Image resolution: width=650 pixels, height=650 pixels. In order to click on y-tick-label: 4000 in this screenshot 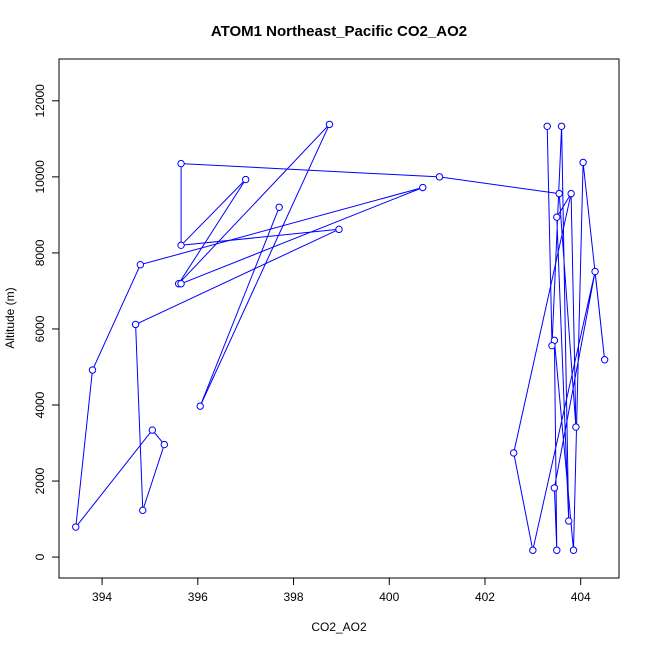, I will do `click(40, 404)`.